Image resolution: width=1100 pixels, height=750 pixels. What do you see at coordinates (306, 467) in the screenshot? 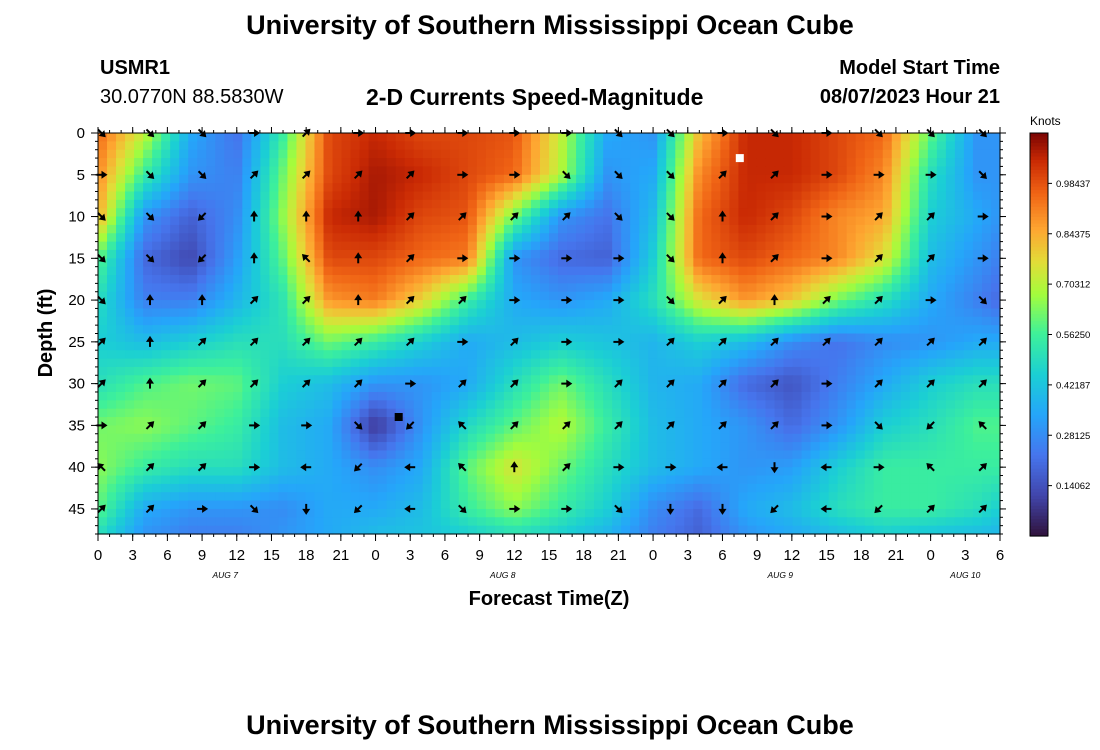
I see `current-arrow` at bounding box center [306, 467].